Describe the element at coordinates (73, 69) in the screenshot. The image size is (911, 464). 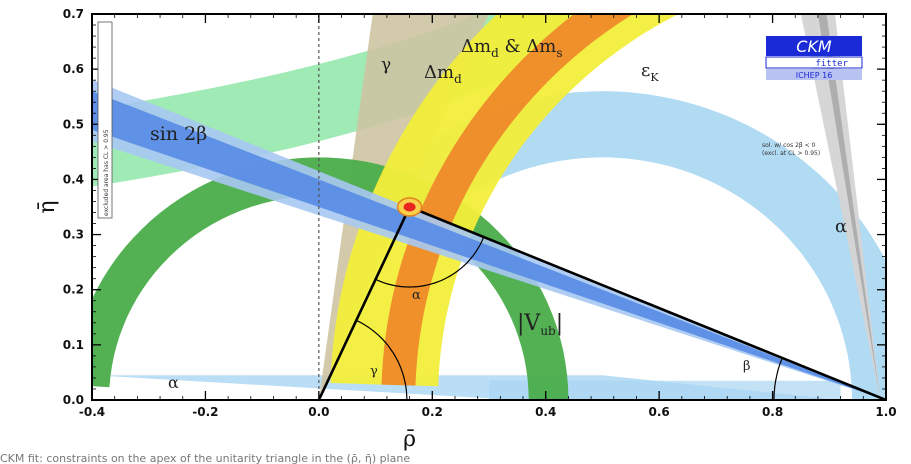
I see `y-tick-label: 0.6` at that location.